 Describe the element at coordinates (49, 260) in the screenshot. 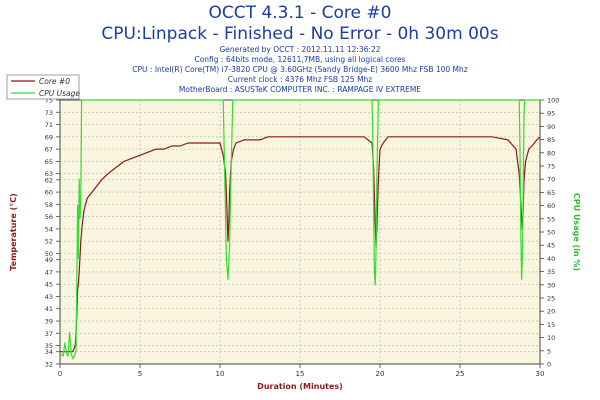

I see `y-tick-label: 49` at that location.